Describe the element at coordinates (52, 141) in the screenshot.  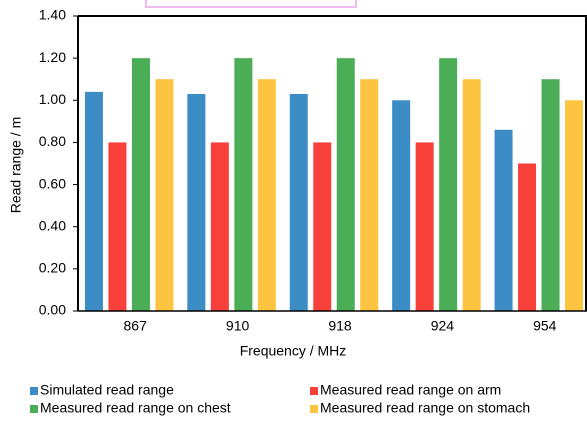
I see `y-tick-label: 0.80` at that location.